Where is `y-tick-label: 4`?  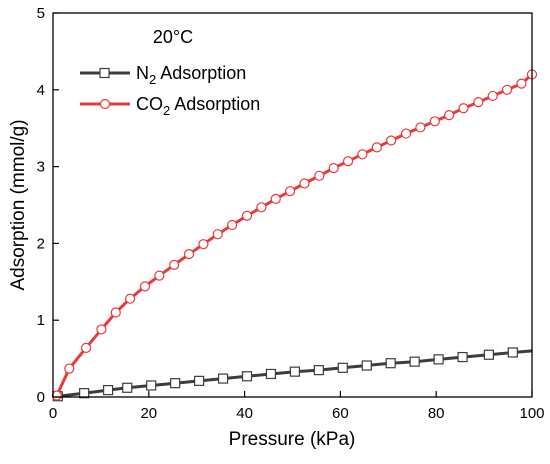 y-tick-label: 4 is located at coordinates (41, 90).